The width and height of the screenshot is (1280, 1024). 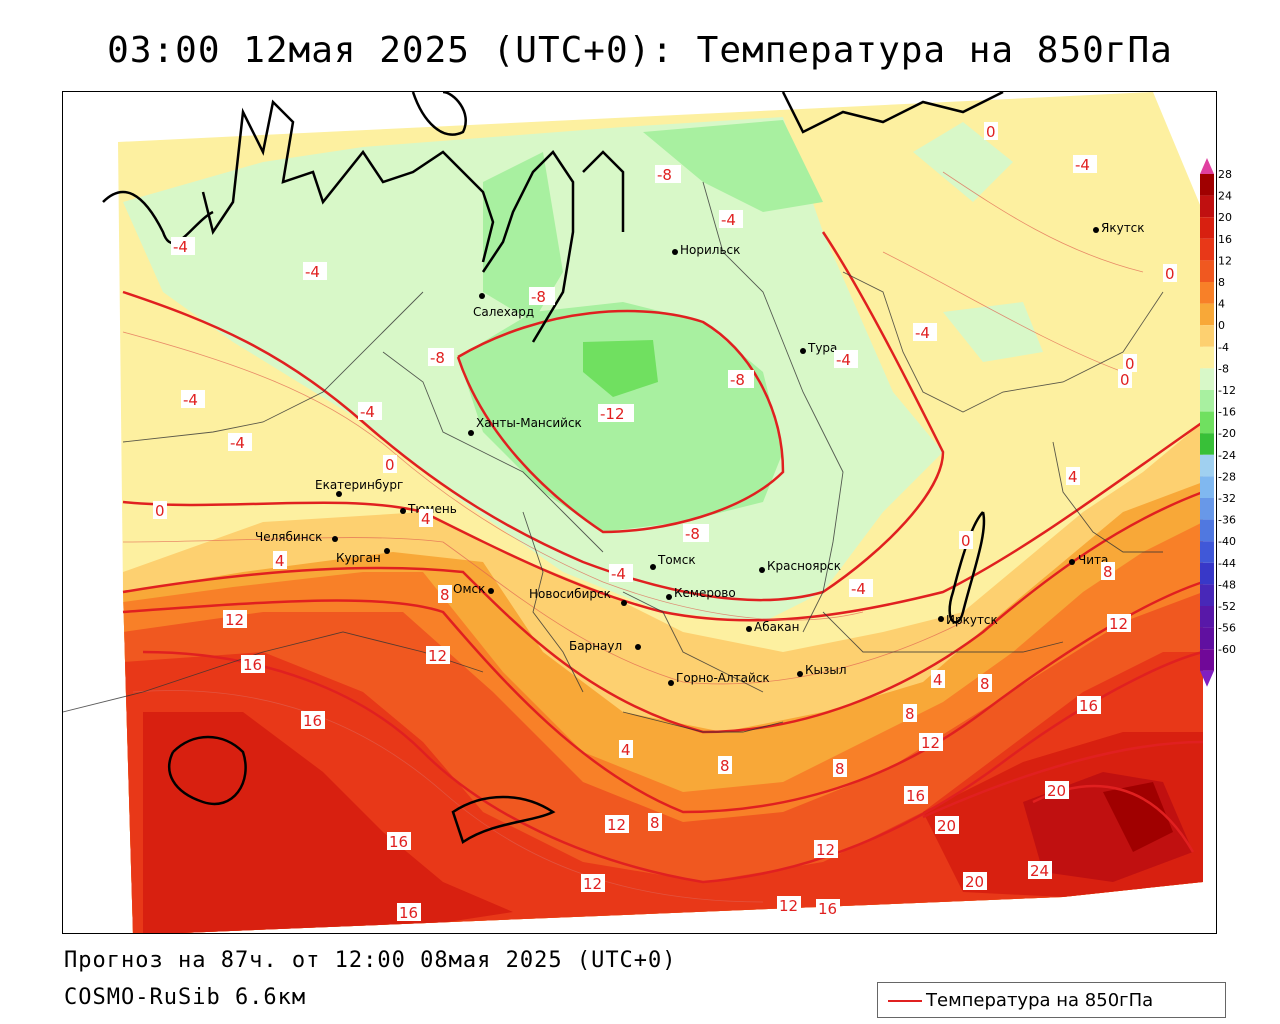 I want to click on city-kyzyl: Кызыл, so click(x=822, y=670).